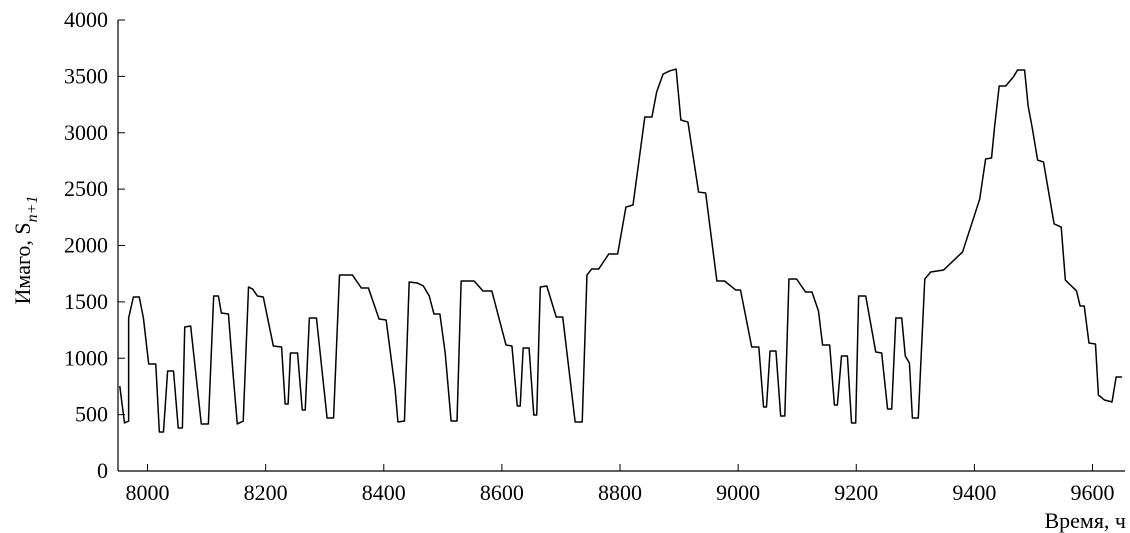 This screenshot has height=533, width=1130. What do you see at coordinates (266, 492) in the screenshot?
I see `x-tick-label: 8200` at bounding box center [266, 492].